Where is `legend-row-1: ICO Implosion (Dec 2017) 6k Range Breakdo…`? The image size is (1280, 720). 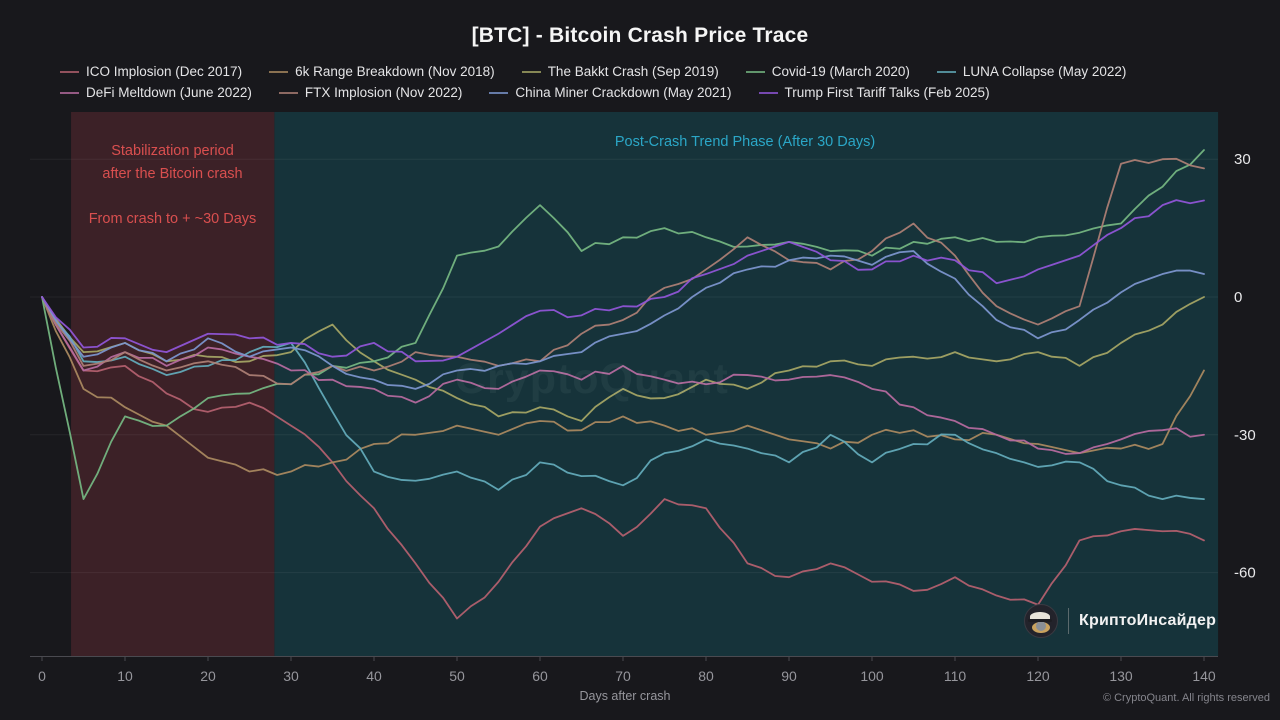
legend-row-1: ICO Implosion (Dec 2017) 6k Range Breakdo… is located at coordinates (593, 71).